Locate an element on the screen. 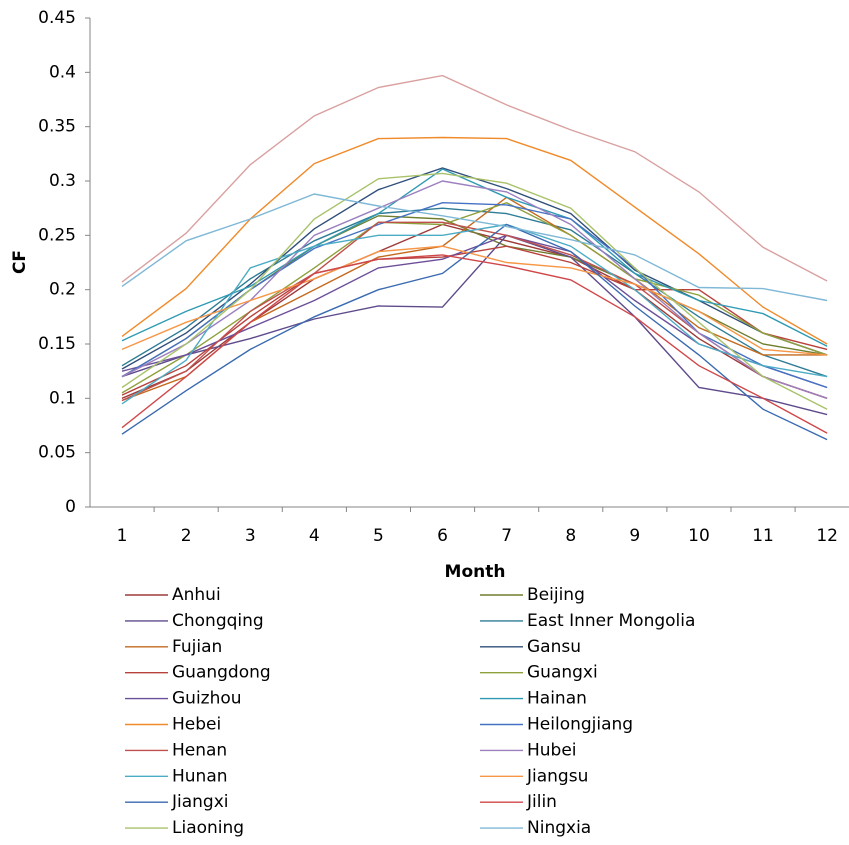  legend-label: Beijing is located at coordinates (556, 595).